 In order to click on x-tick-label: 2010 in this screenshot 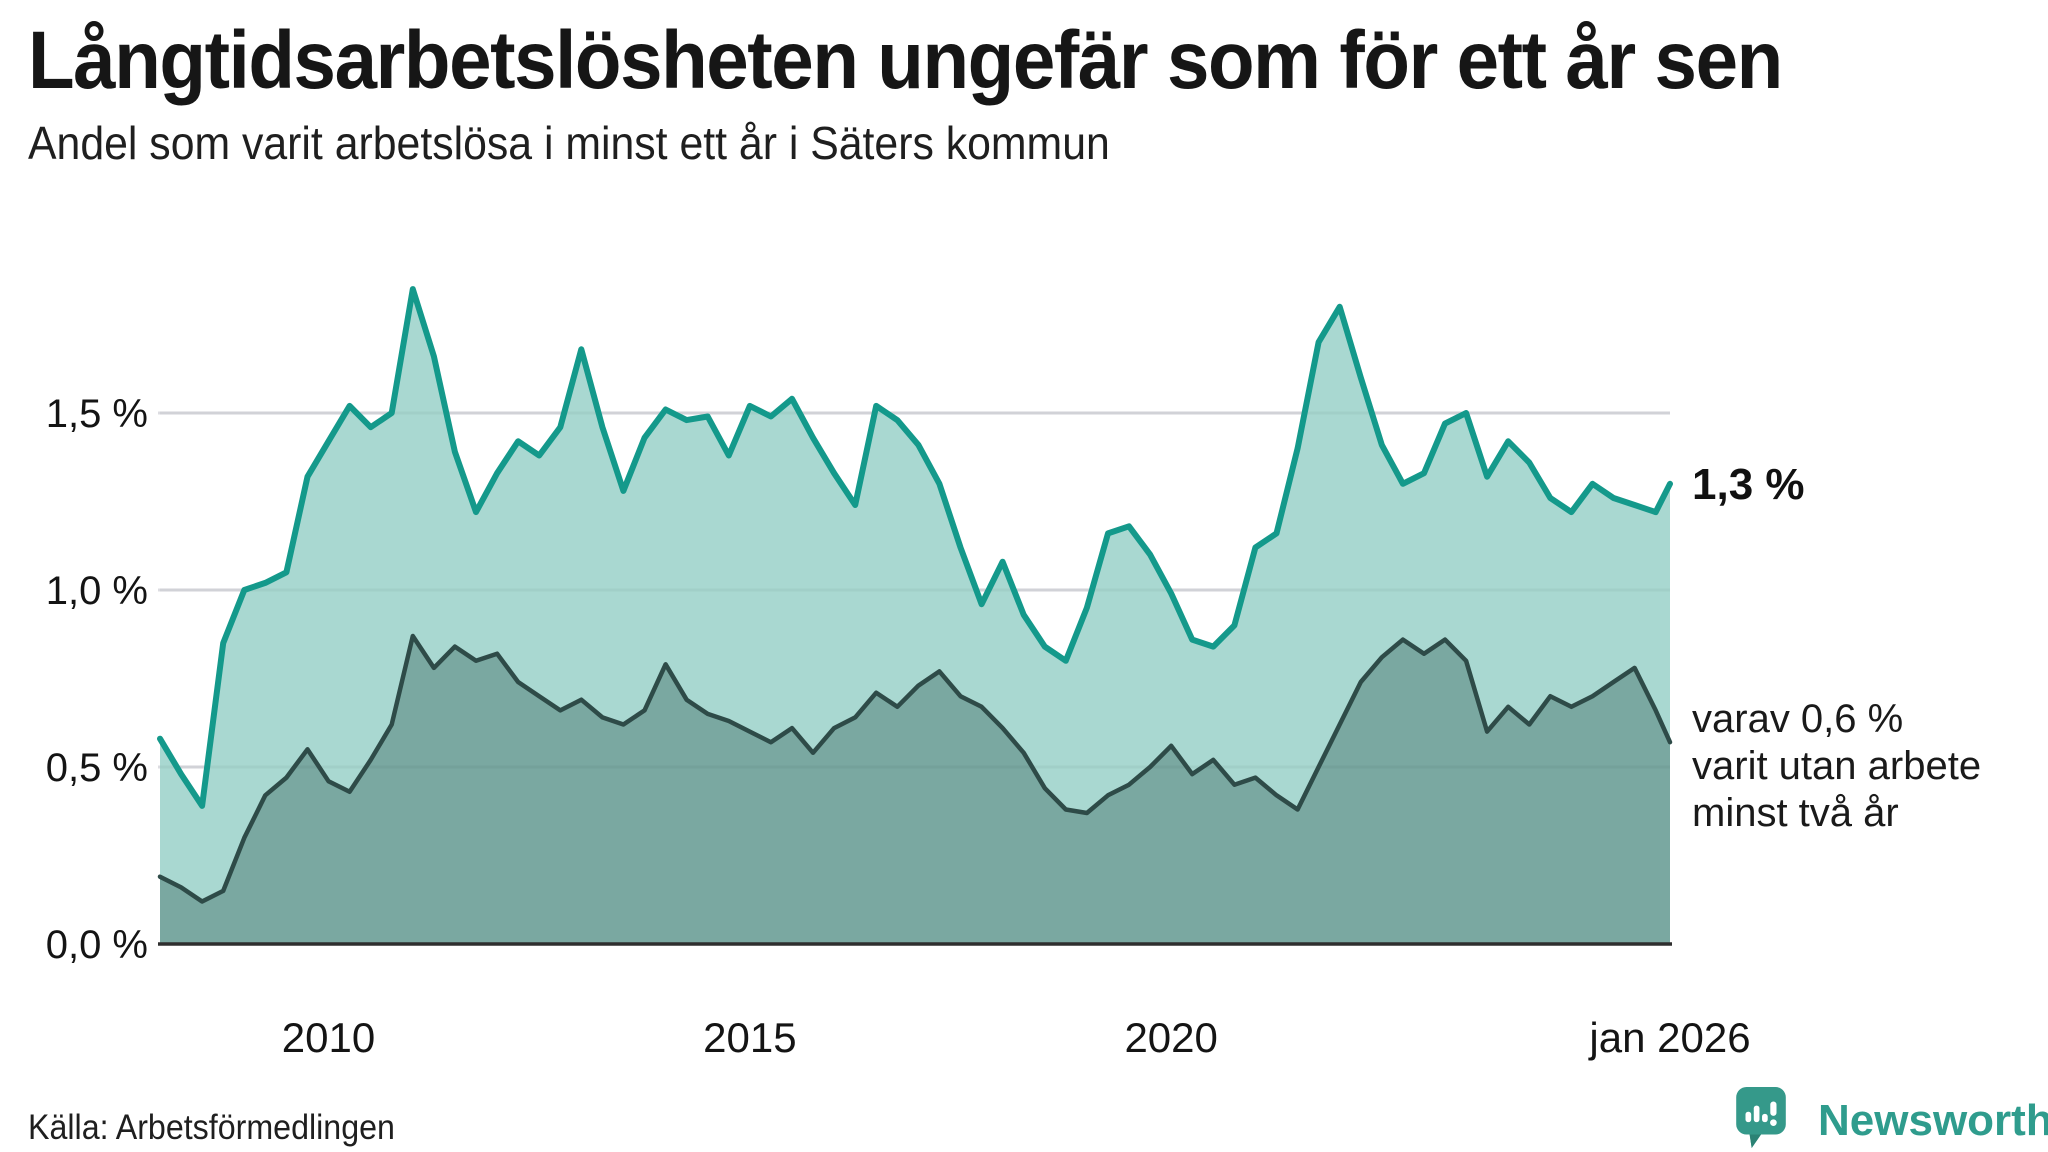, I will do `click(328, 1037)`.